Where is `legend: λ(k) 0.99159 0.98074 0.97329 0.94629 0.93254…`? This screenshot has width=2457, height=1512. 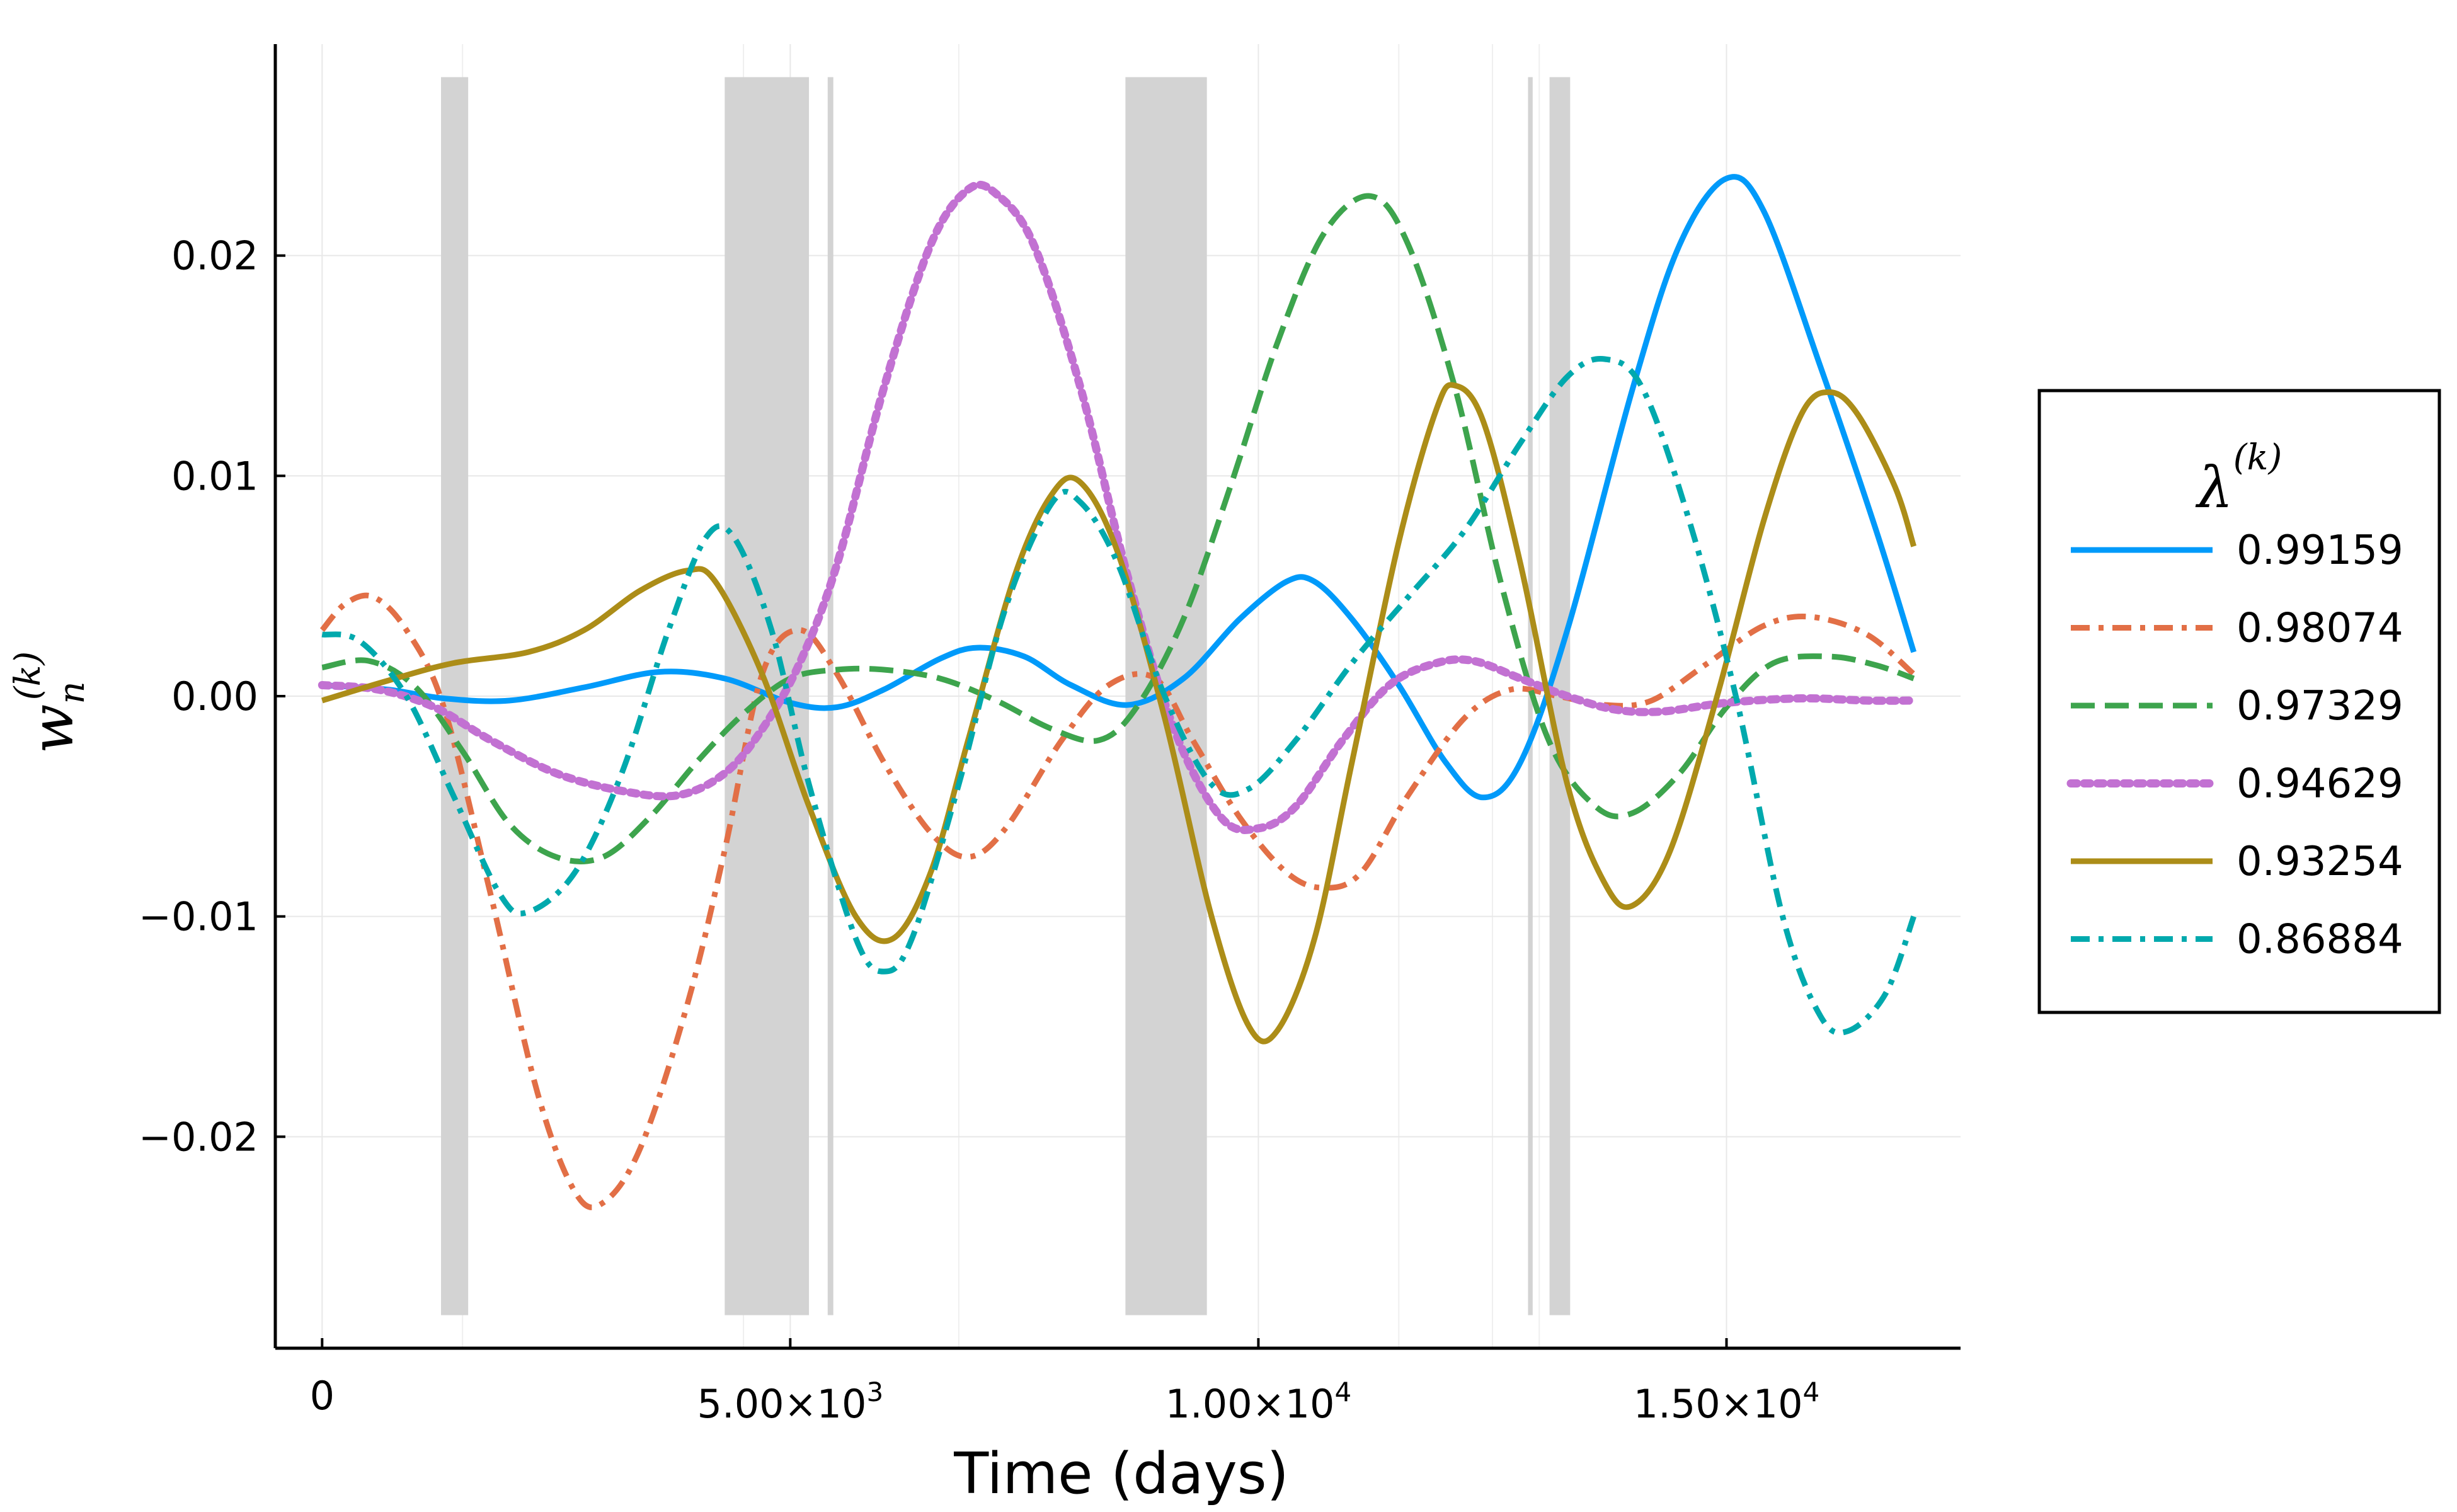 legend: λ(k) 0.99159 0.98074 0.97329 0.94629 0.93254… is located at coordinates (2239, 701).